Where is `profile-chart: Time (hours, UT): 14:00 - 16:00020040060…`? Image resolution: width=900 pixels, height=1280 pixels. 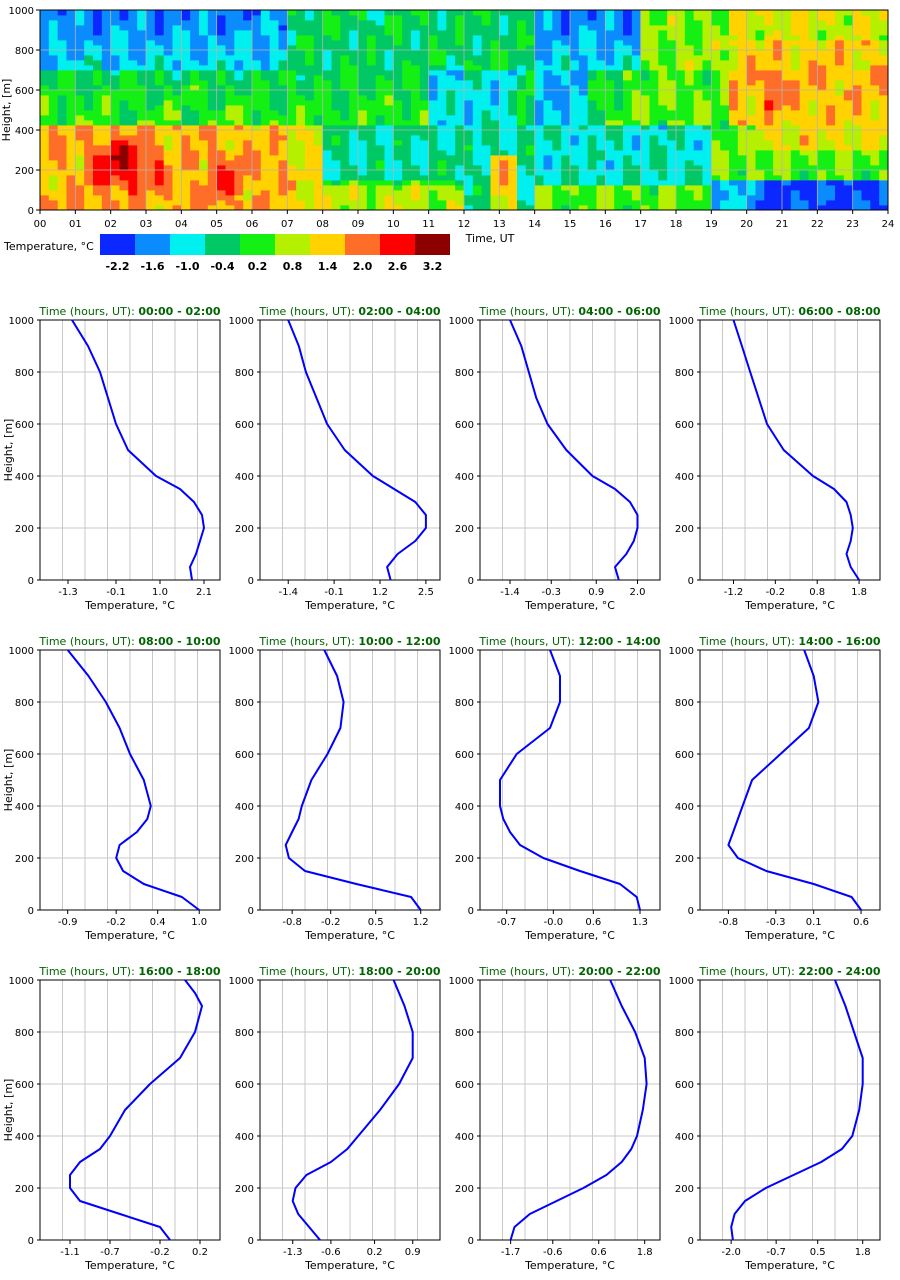
profile-chart: Time (hours, UT): 14:00 - 16:00020040060… is located at coordinates (775, 788).